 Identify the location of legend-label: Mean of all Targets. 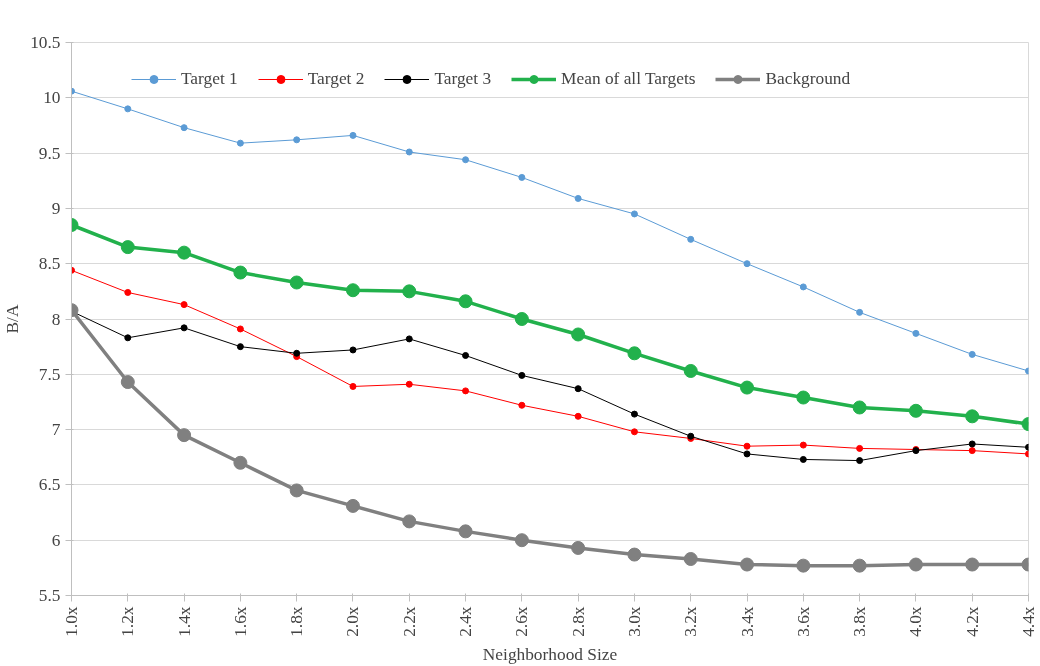
(628, 79).